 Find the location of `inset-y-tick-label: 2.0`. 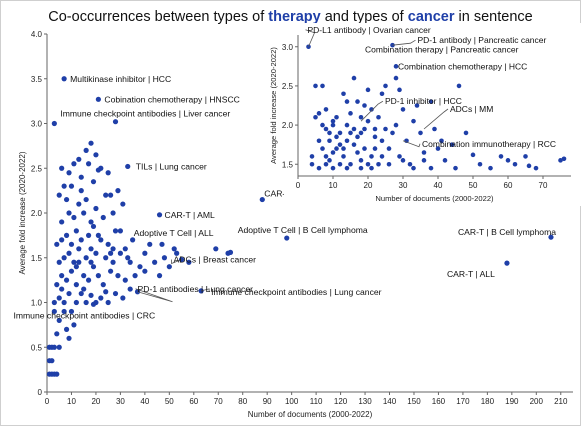

inset-y-tick-label: 2.0 is located at coordinates (288, 125).